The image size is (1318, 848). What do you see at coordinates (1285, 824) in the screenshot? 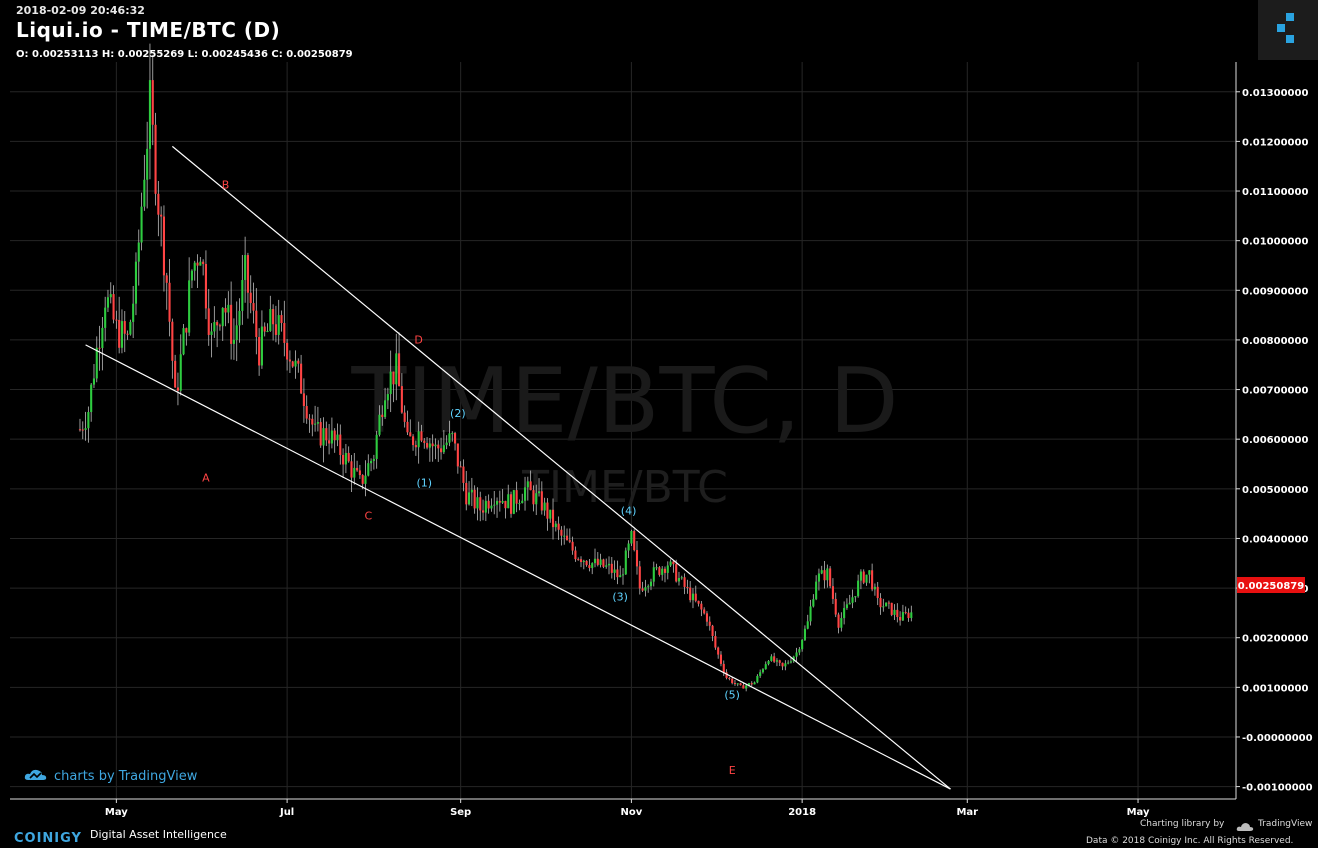
I see `tradingview-small-credit: TradingView` at bounding box center [1285, 824].